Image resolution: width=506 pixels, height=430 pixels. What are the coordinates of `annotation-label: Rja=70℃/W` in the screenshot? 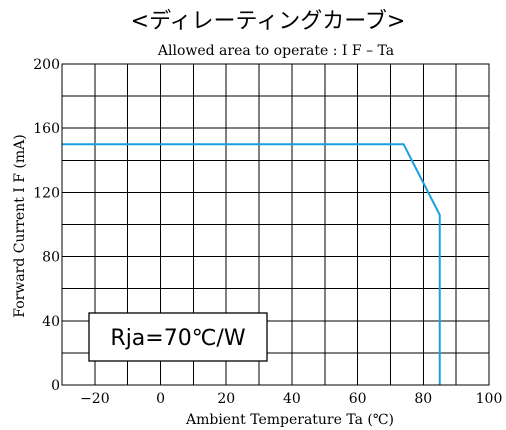 It's located at (177, 338).